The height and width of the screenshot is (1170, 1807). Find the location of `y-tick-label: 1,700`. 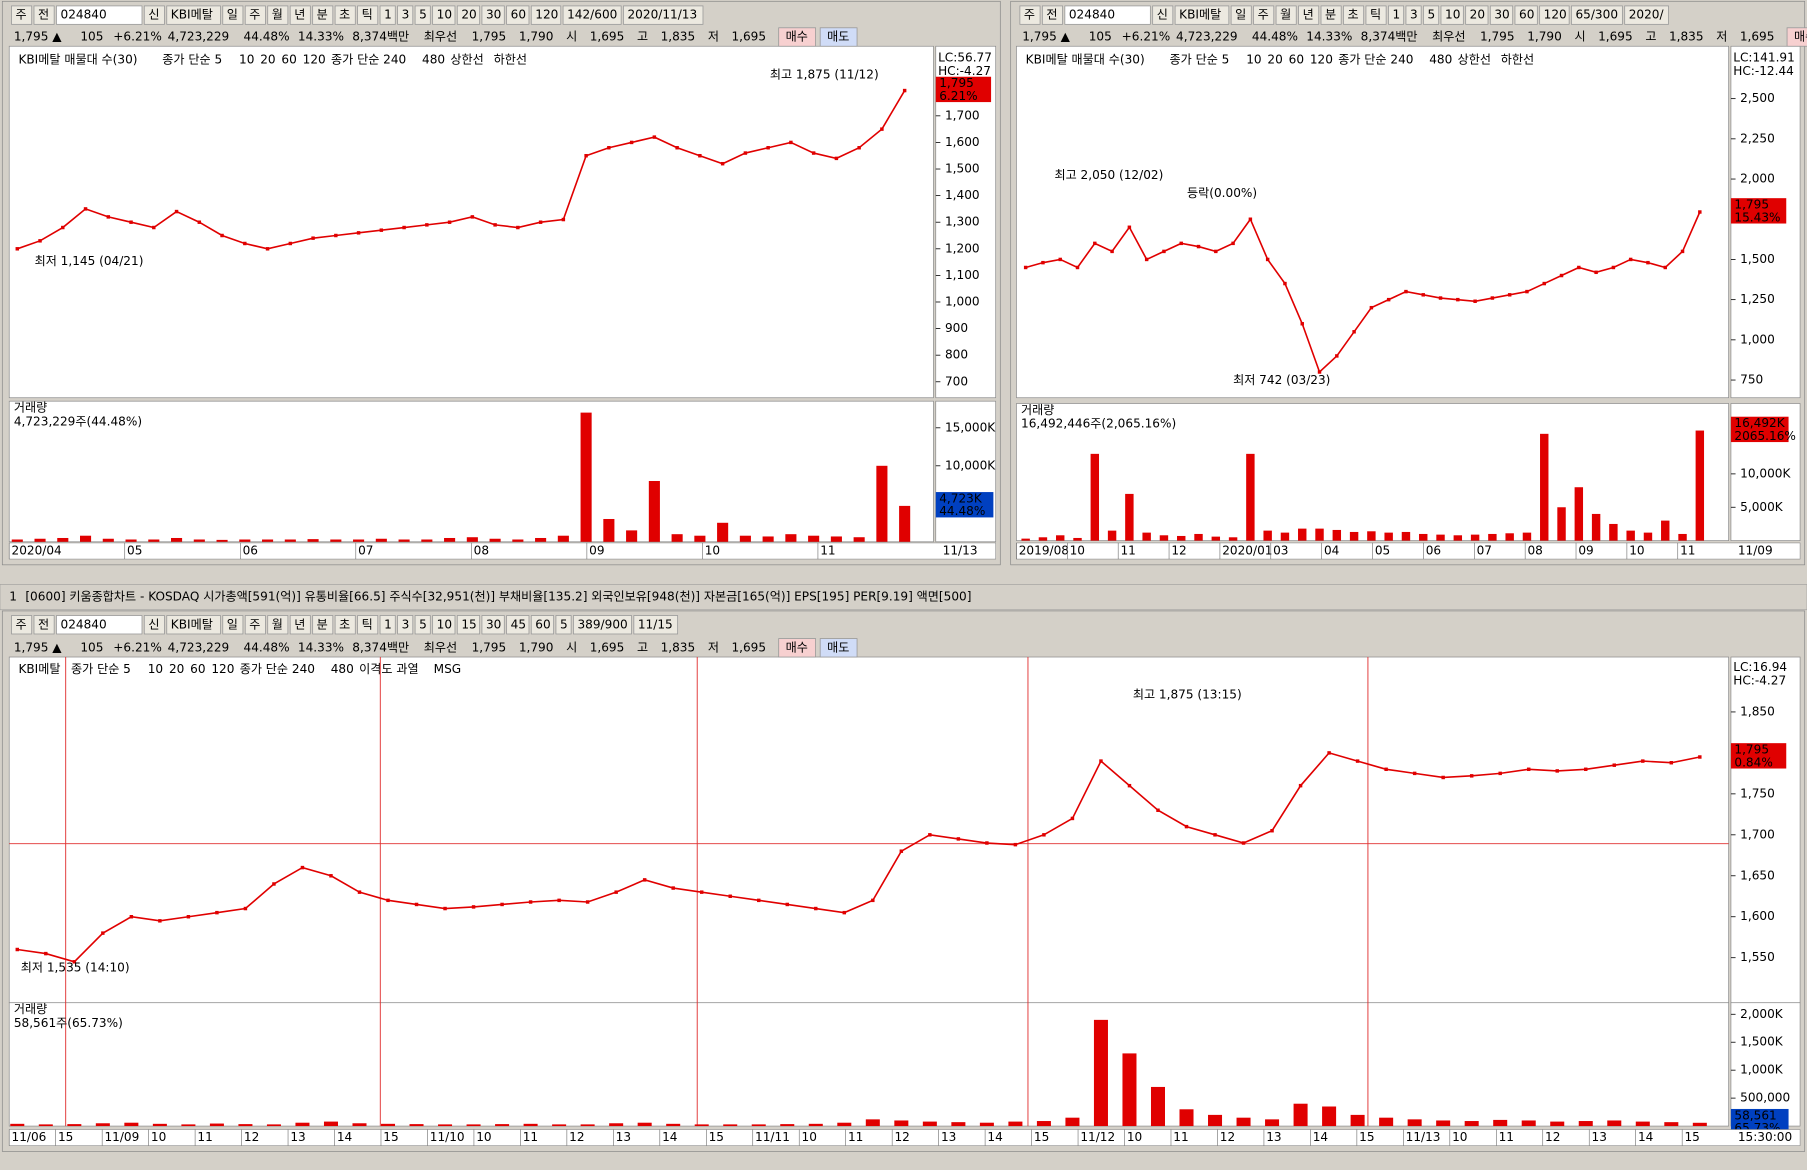

y-tick-label: 1,700 is located at coordinates (962, 115).